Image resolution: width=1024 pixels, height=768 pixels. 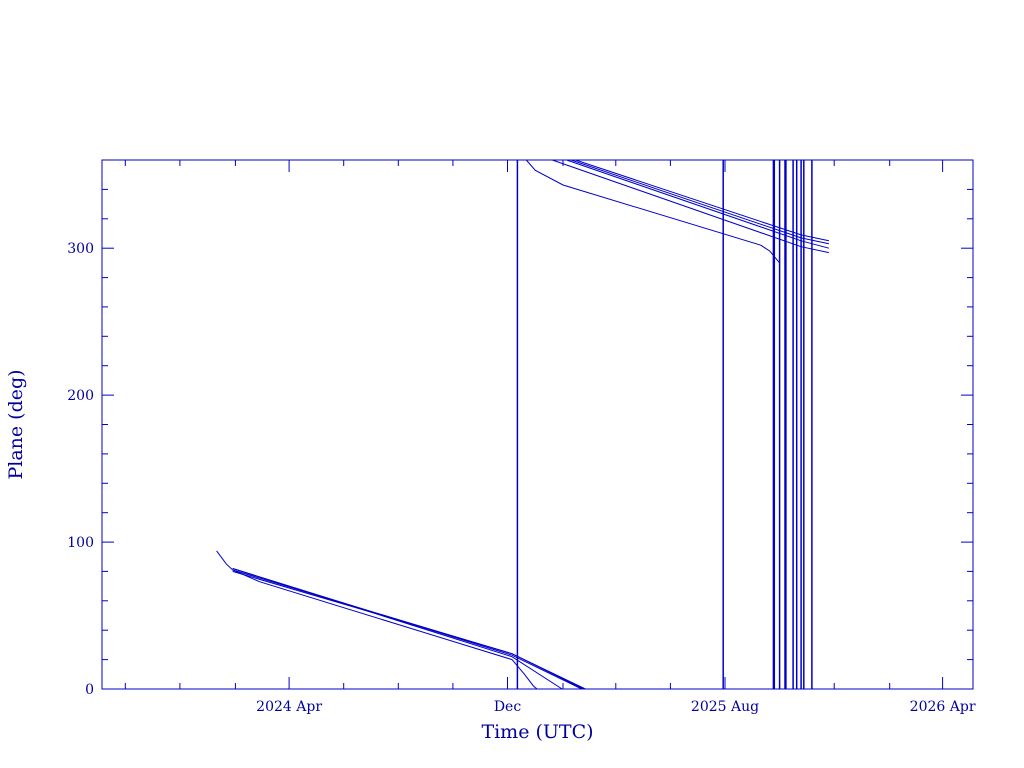 I want to click on x-tick-label: 2025 Aug, so click(x=725, y=707).